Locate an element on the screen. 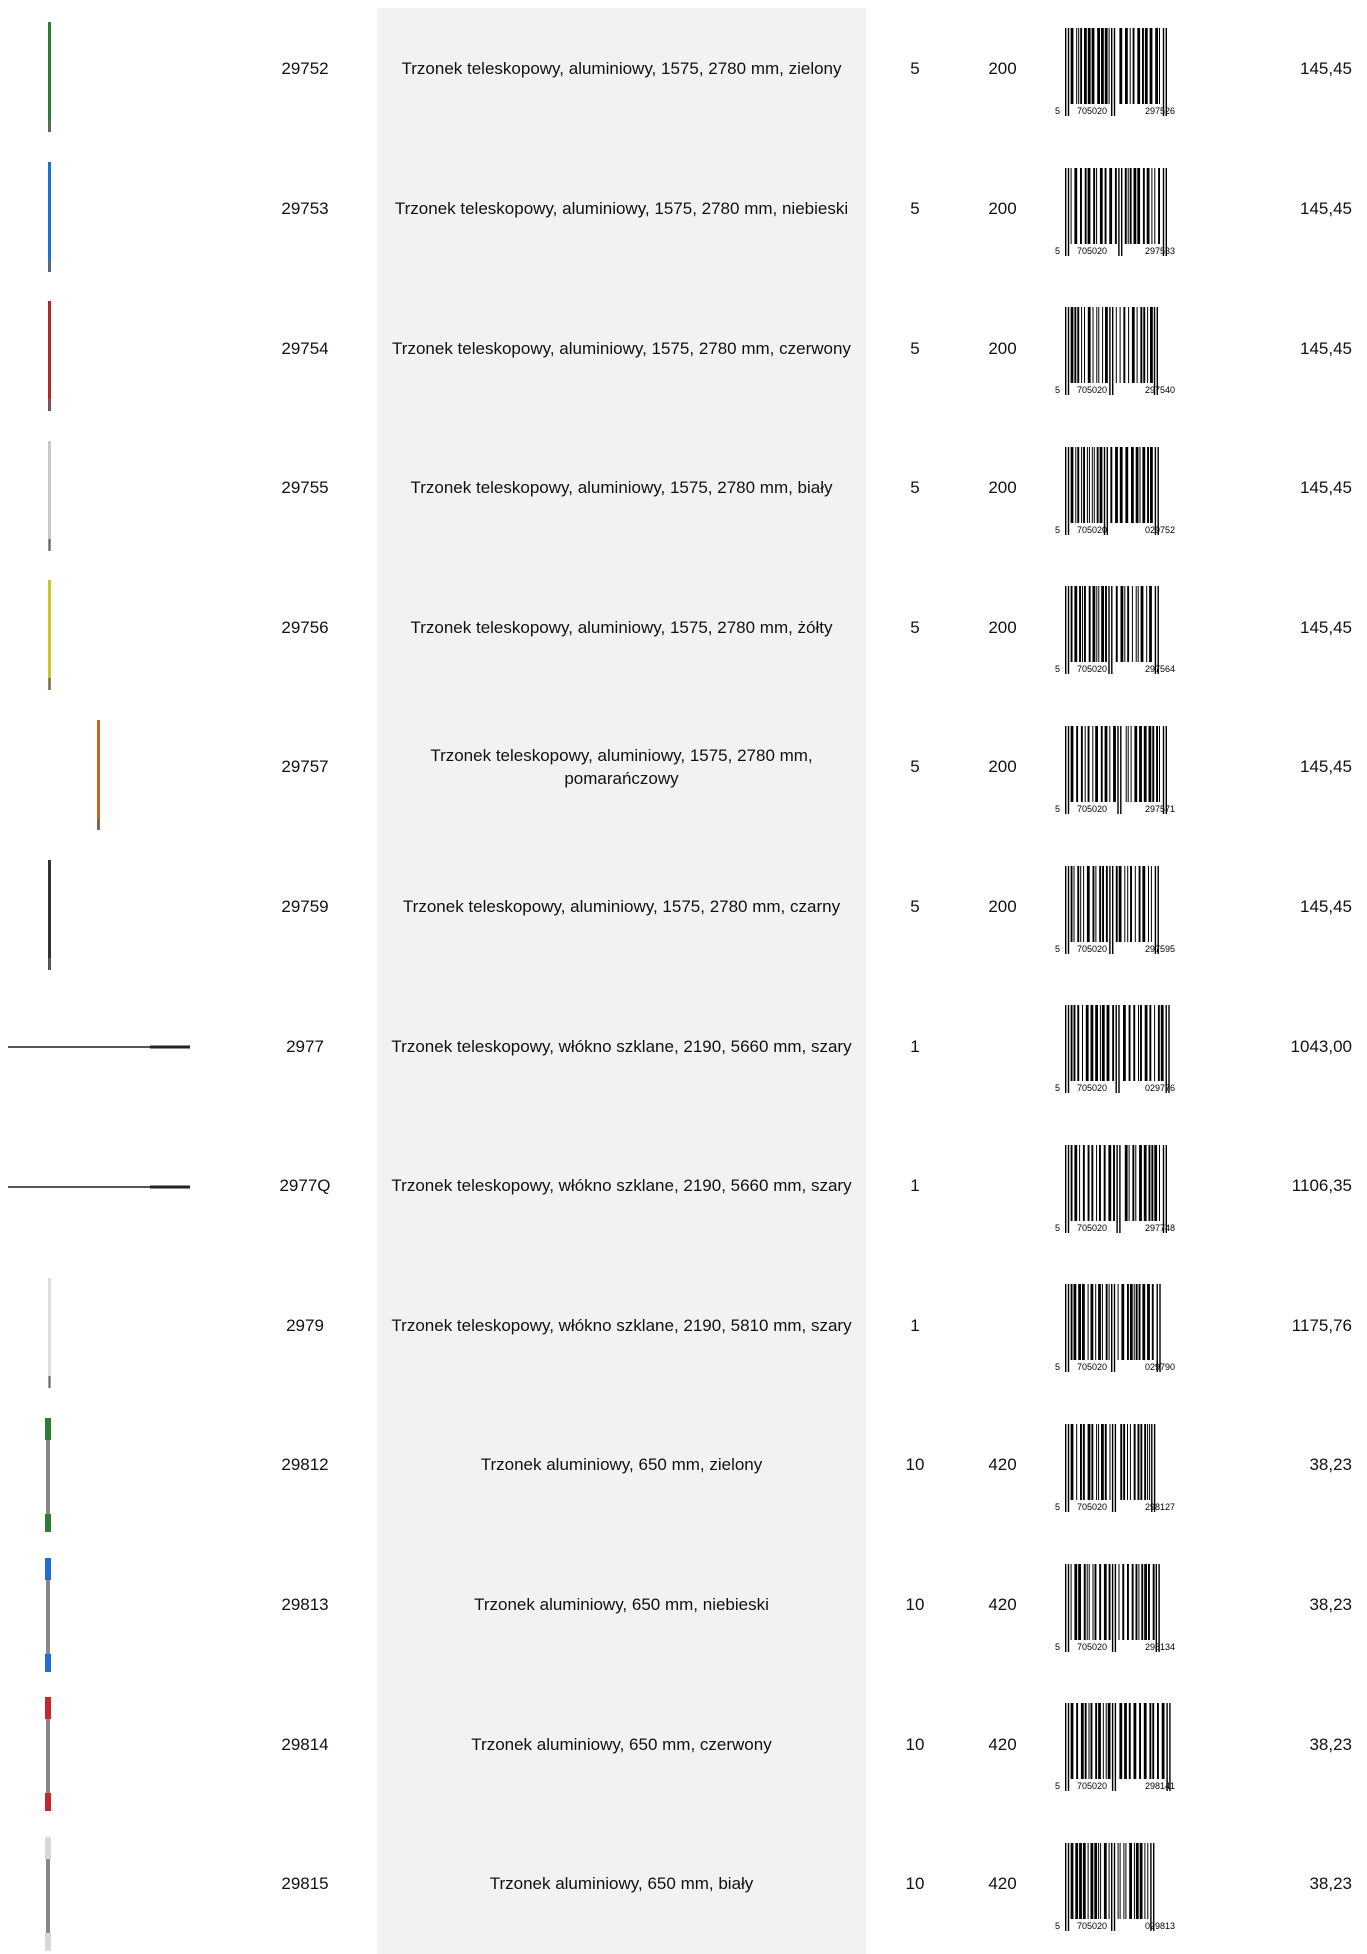 The width and height of the screenshot is (1367, 1954). barcode: 5 705020 297595 is located at coordinates (1115, 909).